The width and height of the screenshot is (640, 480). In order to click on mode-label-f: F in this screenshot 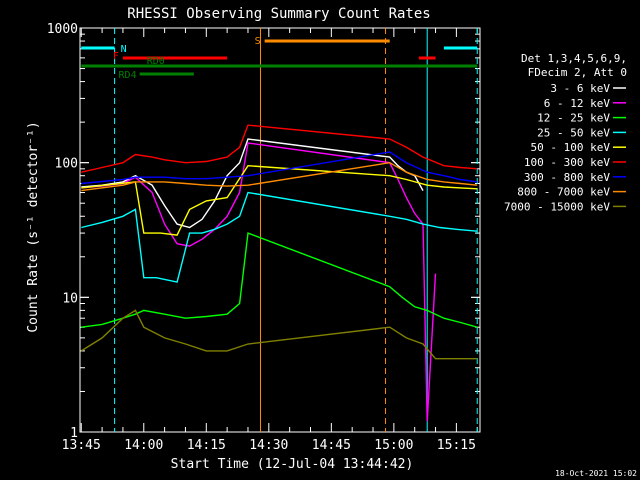, I will do `click(116, 56)`.